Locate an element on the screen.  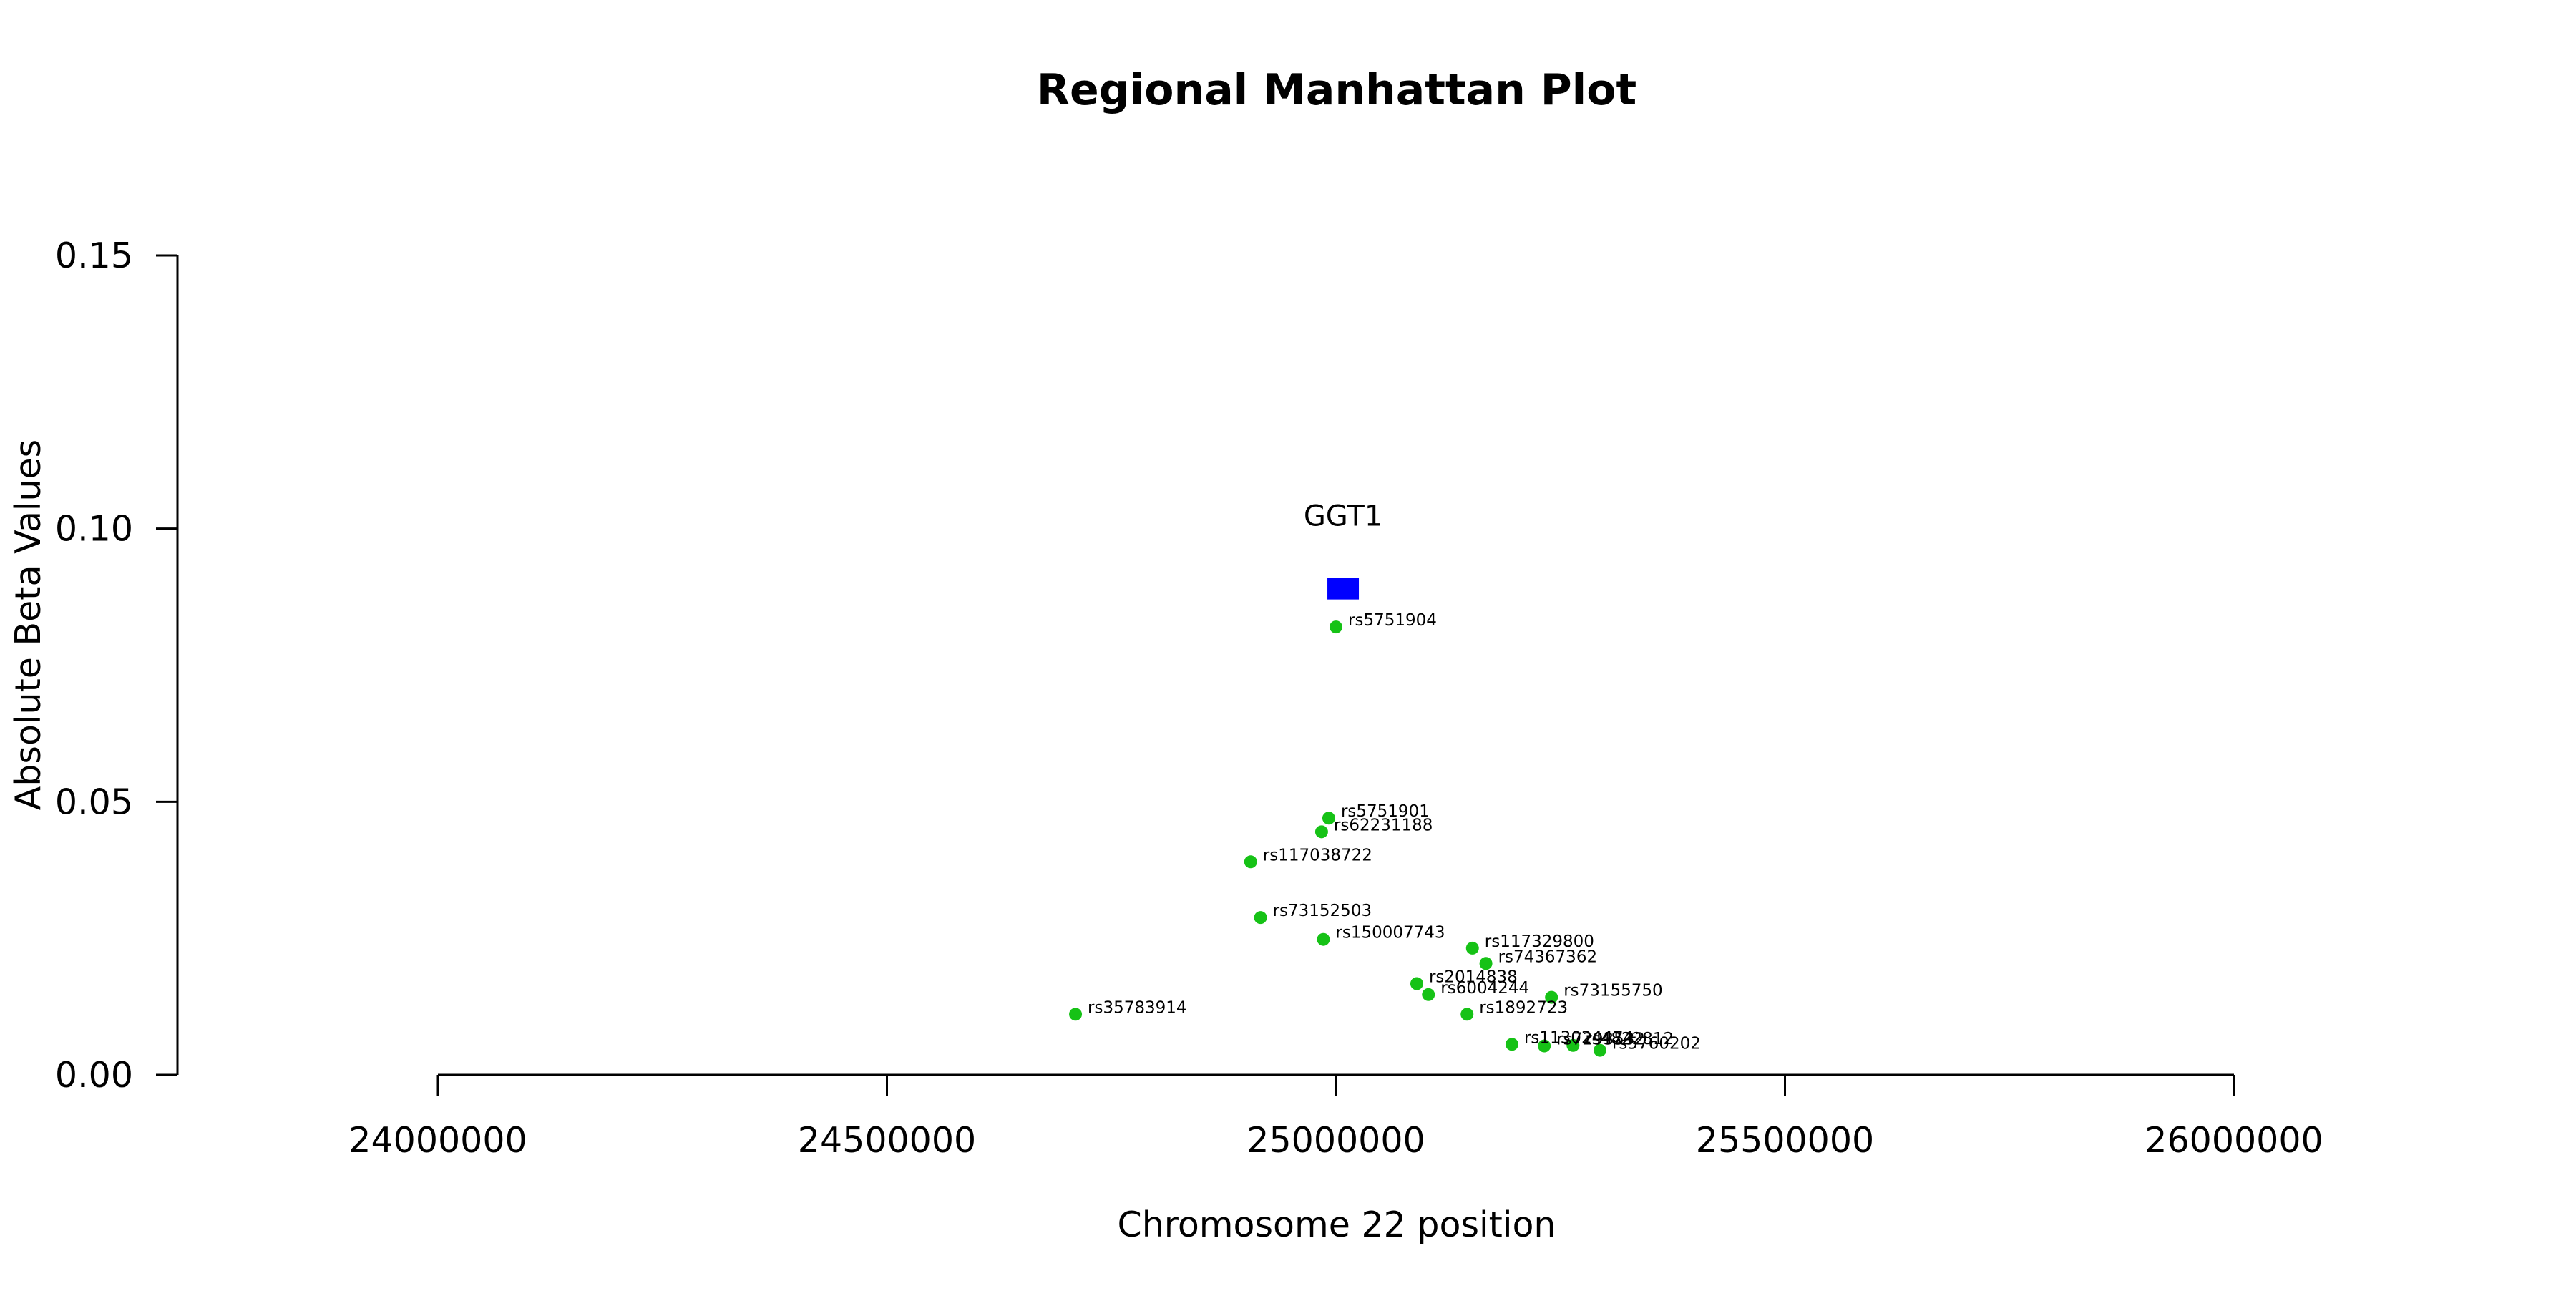
x-tick-label: 25000000 is located at coordinates (1335, 1140).